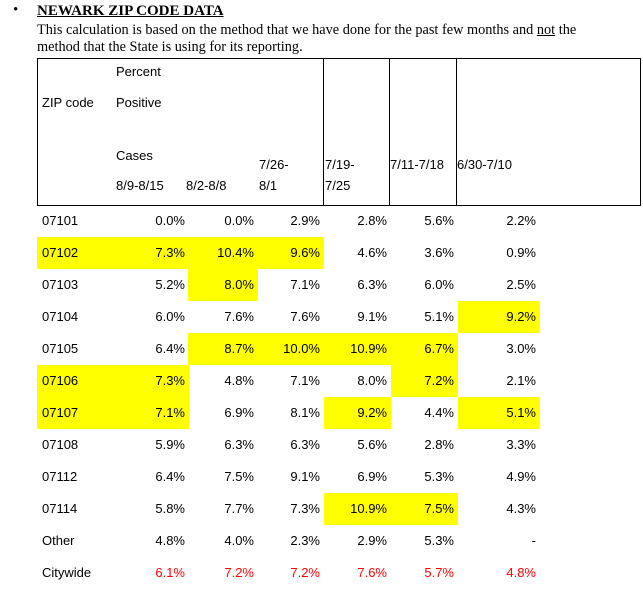 Image resolution: width=643 pixels, height=592 pixels. Describe the element at coordinates (223, 253) in the screenshot. I see `value-cell: 10.4%` at that location.